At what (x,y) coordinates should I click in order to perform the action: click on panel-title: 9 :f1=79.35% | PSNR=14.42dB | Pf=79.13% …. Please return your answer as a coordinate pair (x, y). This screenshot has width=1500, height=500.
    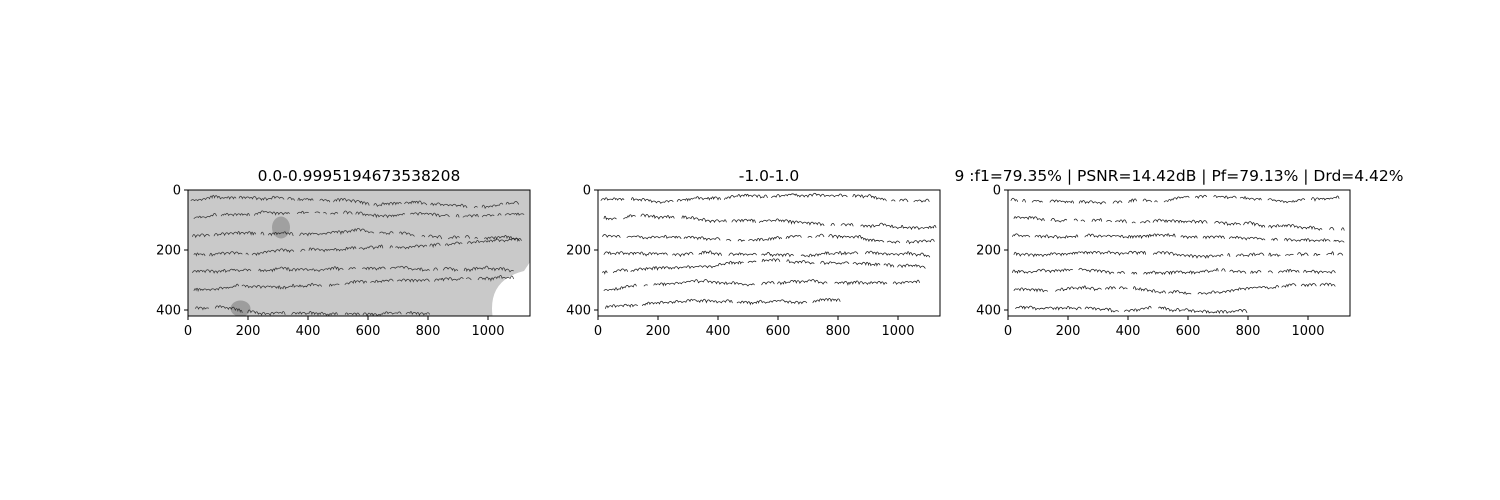
    Looking at the image, I should click on (1178, 176).